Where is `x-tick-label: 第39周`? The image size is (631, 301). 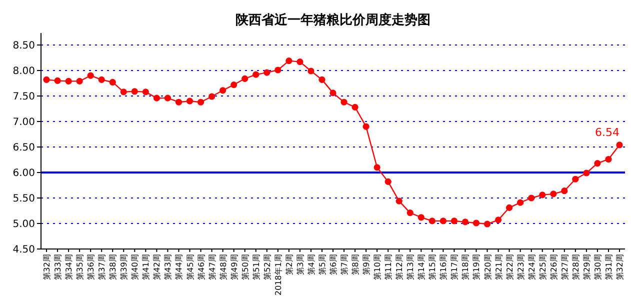 x-tick-label: 第39周 is located at coordinates (124, 267).